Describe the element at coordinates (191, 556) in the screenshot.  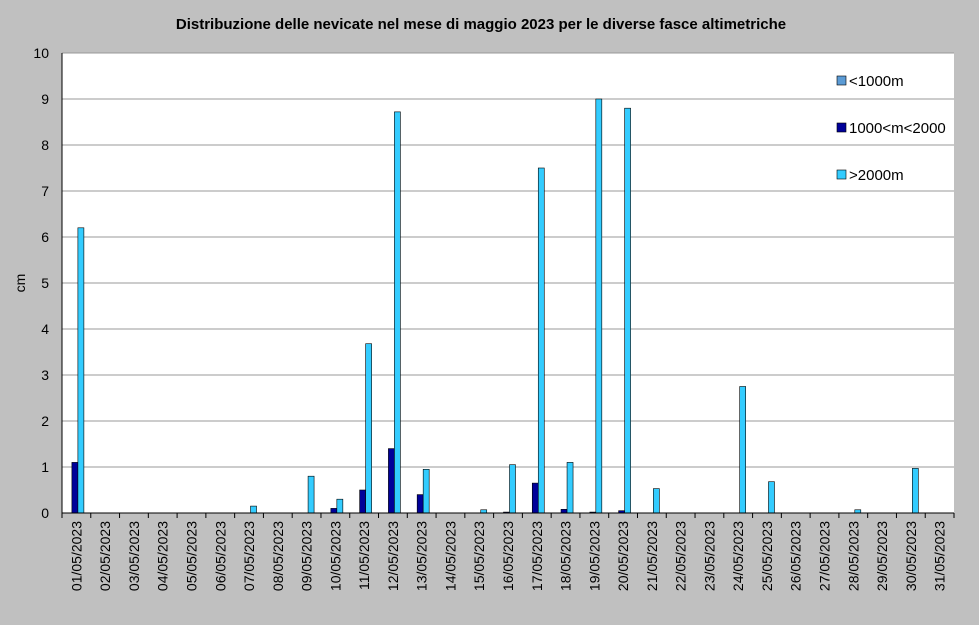
I see `x-tick-label: 05/05/2023` at that location.